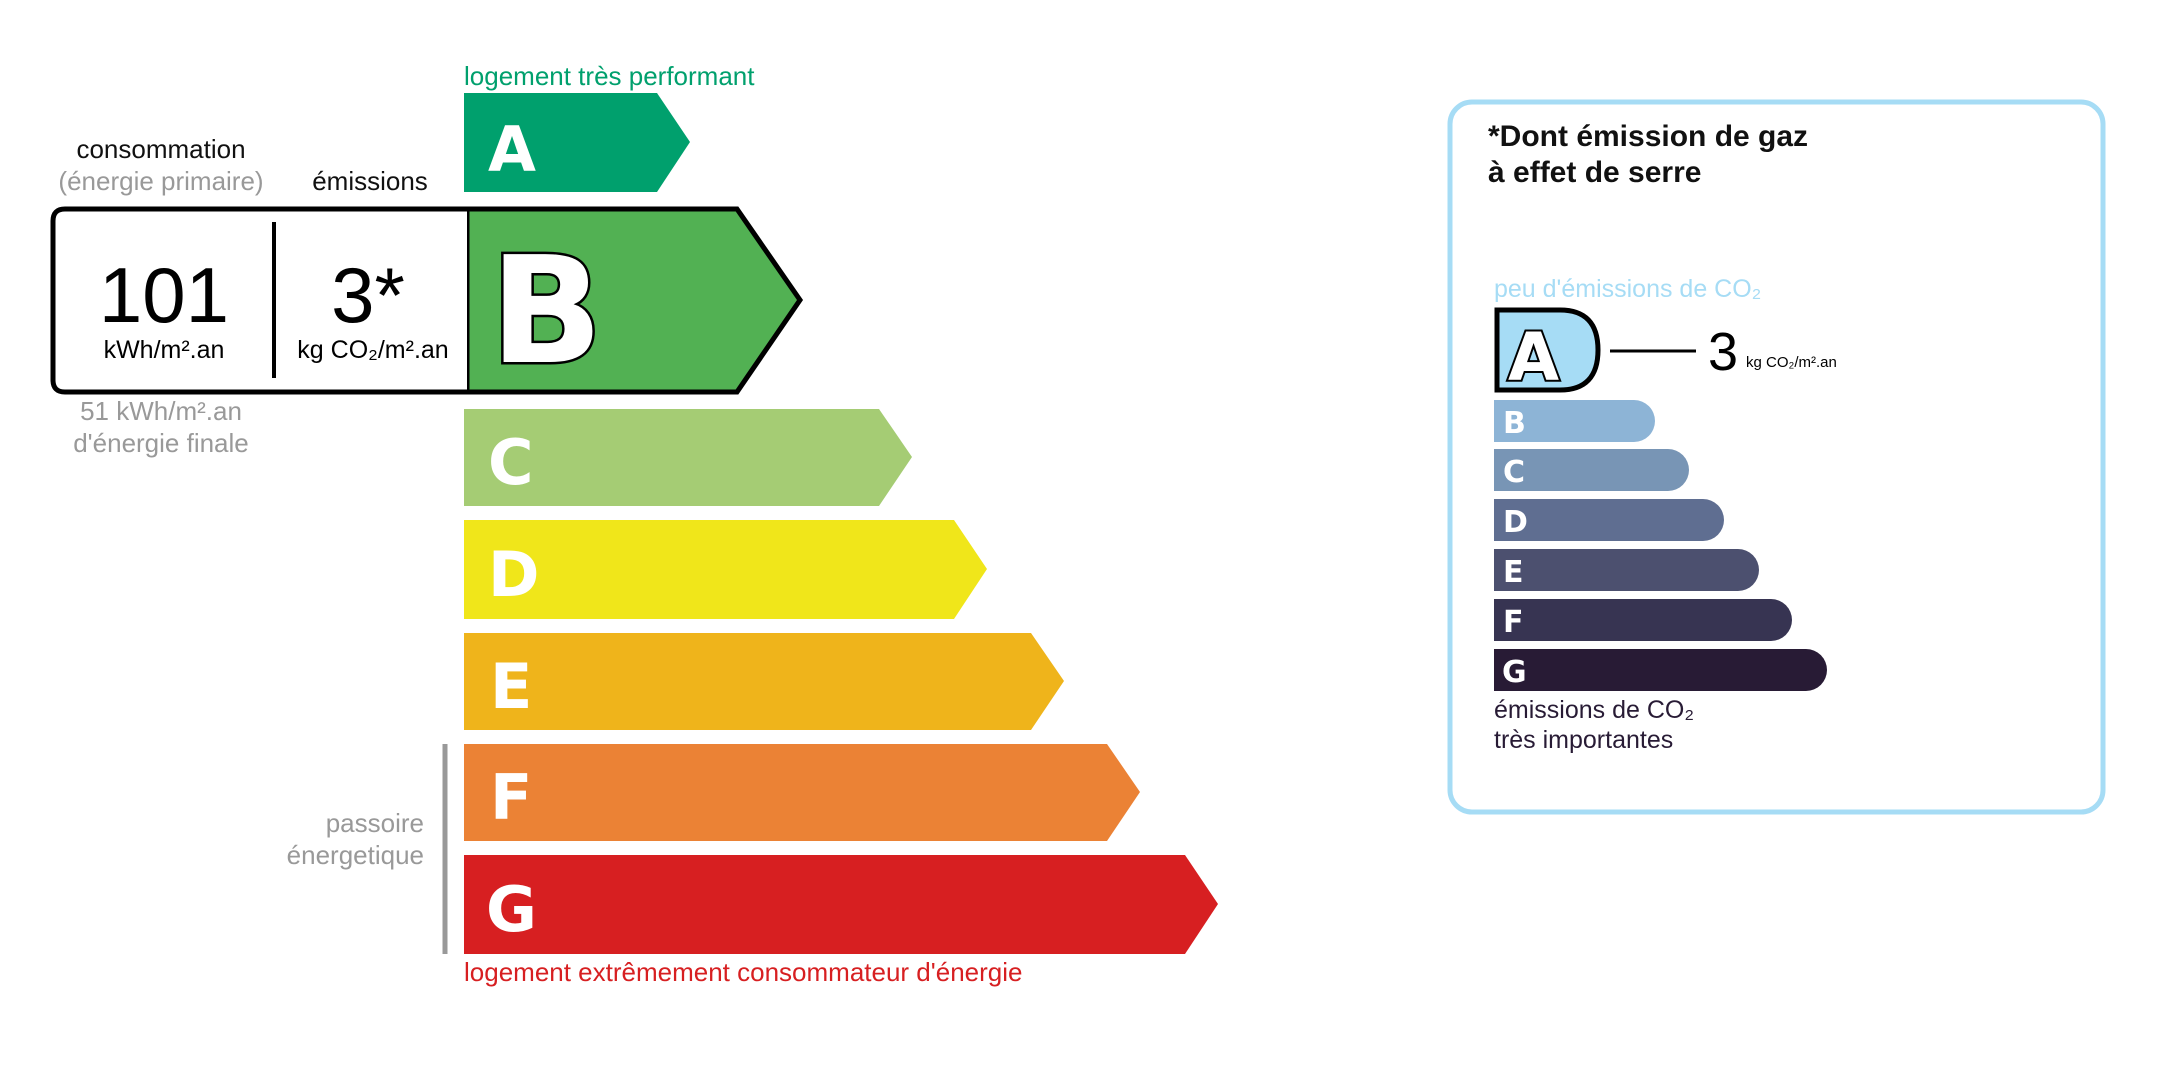  What do you see at coordinates (1574, 421) in the screenshot?
I see `ges-bar-b: B` at bounding box center [1574, 421].